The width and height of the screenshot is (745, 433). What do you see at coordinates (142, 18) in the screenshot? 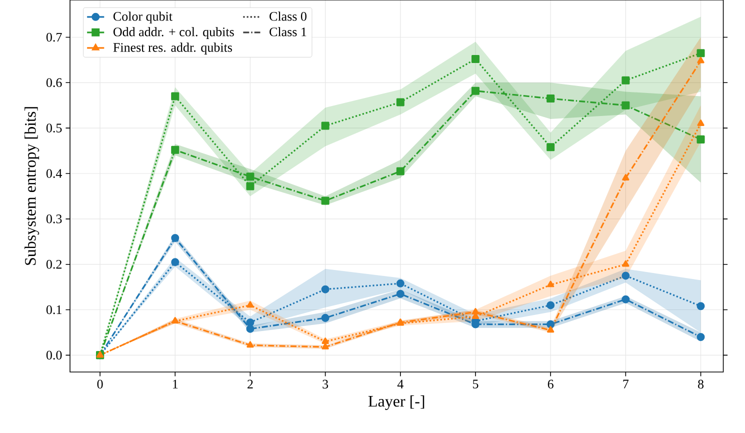
I see `legend-label: Color qubit` at bounding box center [142, 18].